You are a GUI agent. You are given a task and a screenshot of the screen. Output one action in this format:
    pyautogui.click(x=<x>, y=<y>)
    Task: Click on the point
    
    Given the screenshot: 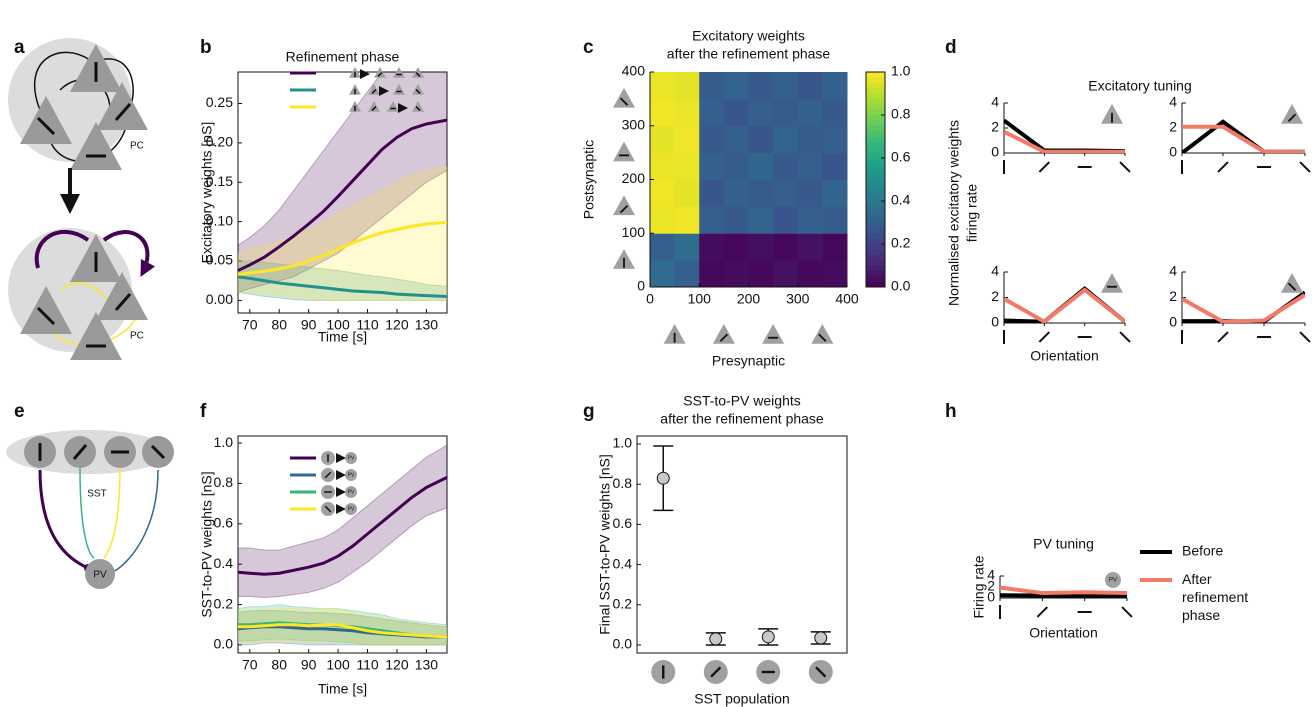 What is the action you would take?
    pyautogui.click(x=663, y=478)
    